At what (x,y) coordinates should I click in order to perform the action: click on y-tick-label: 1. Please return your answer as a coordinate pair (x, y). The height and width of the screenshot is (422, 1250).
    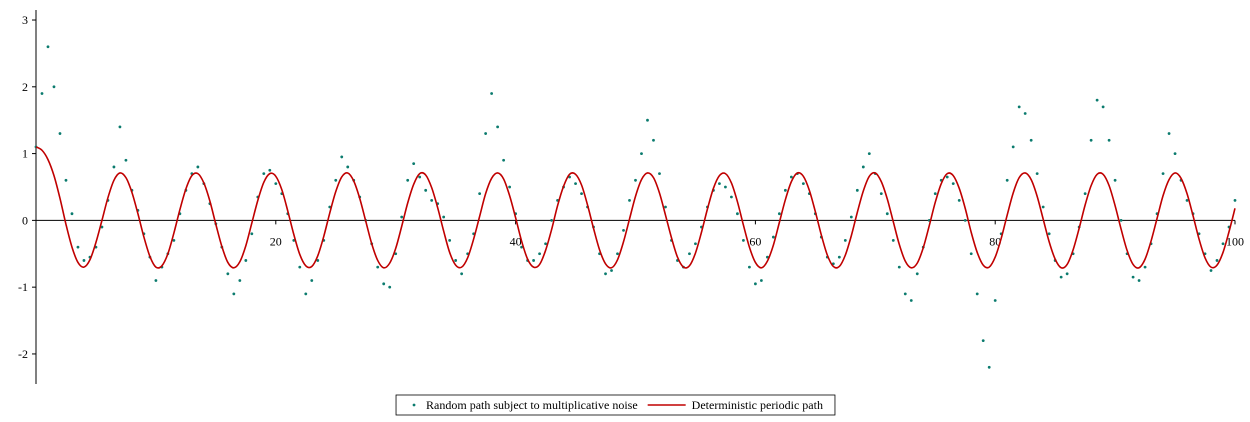
    Looking at the image, I should click on (25, 154).